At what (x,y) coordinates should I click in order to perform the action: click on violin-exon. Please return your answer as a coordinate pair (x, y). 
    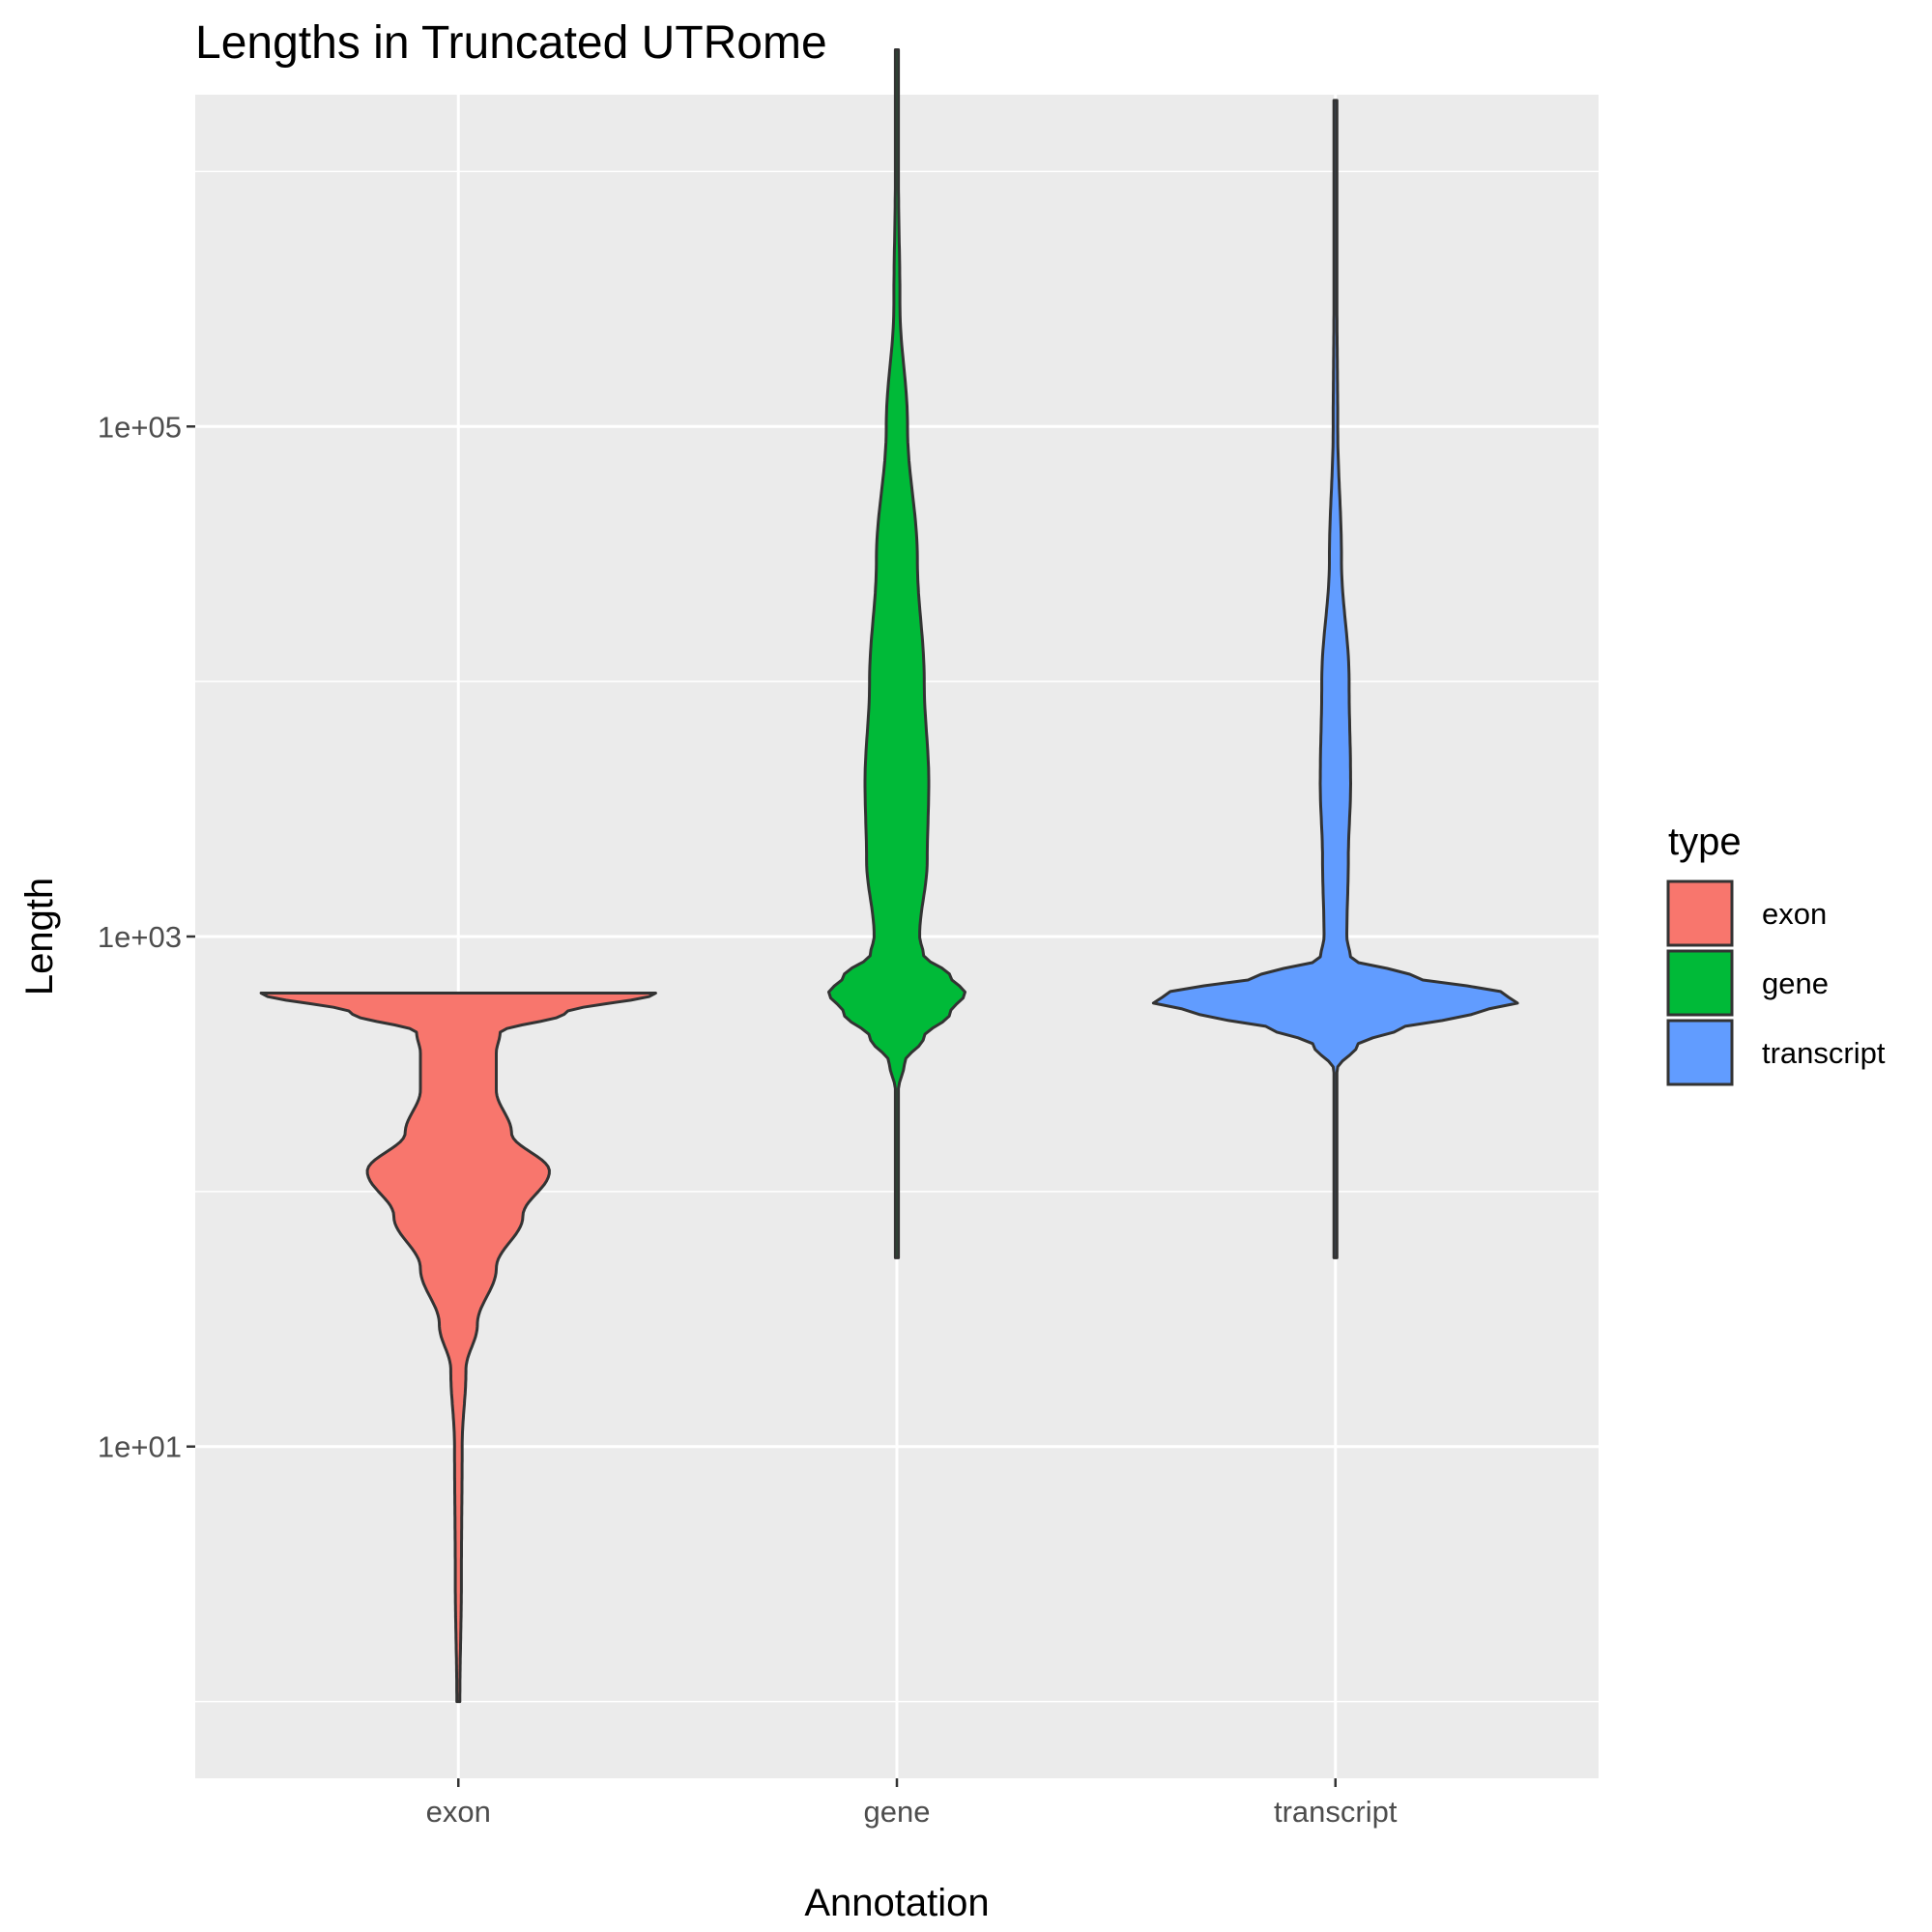
    Looking at the image, I should click on (458, 1348).